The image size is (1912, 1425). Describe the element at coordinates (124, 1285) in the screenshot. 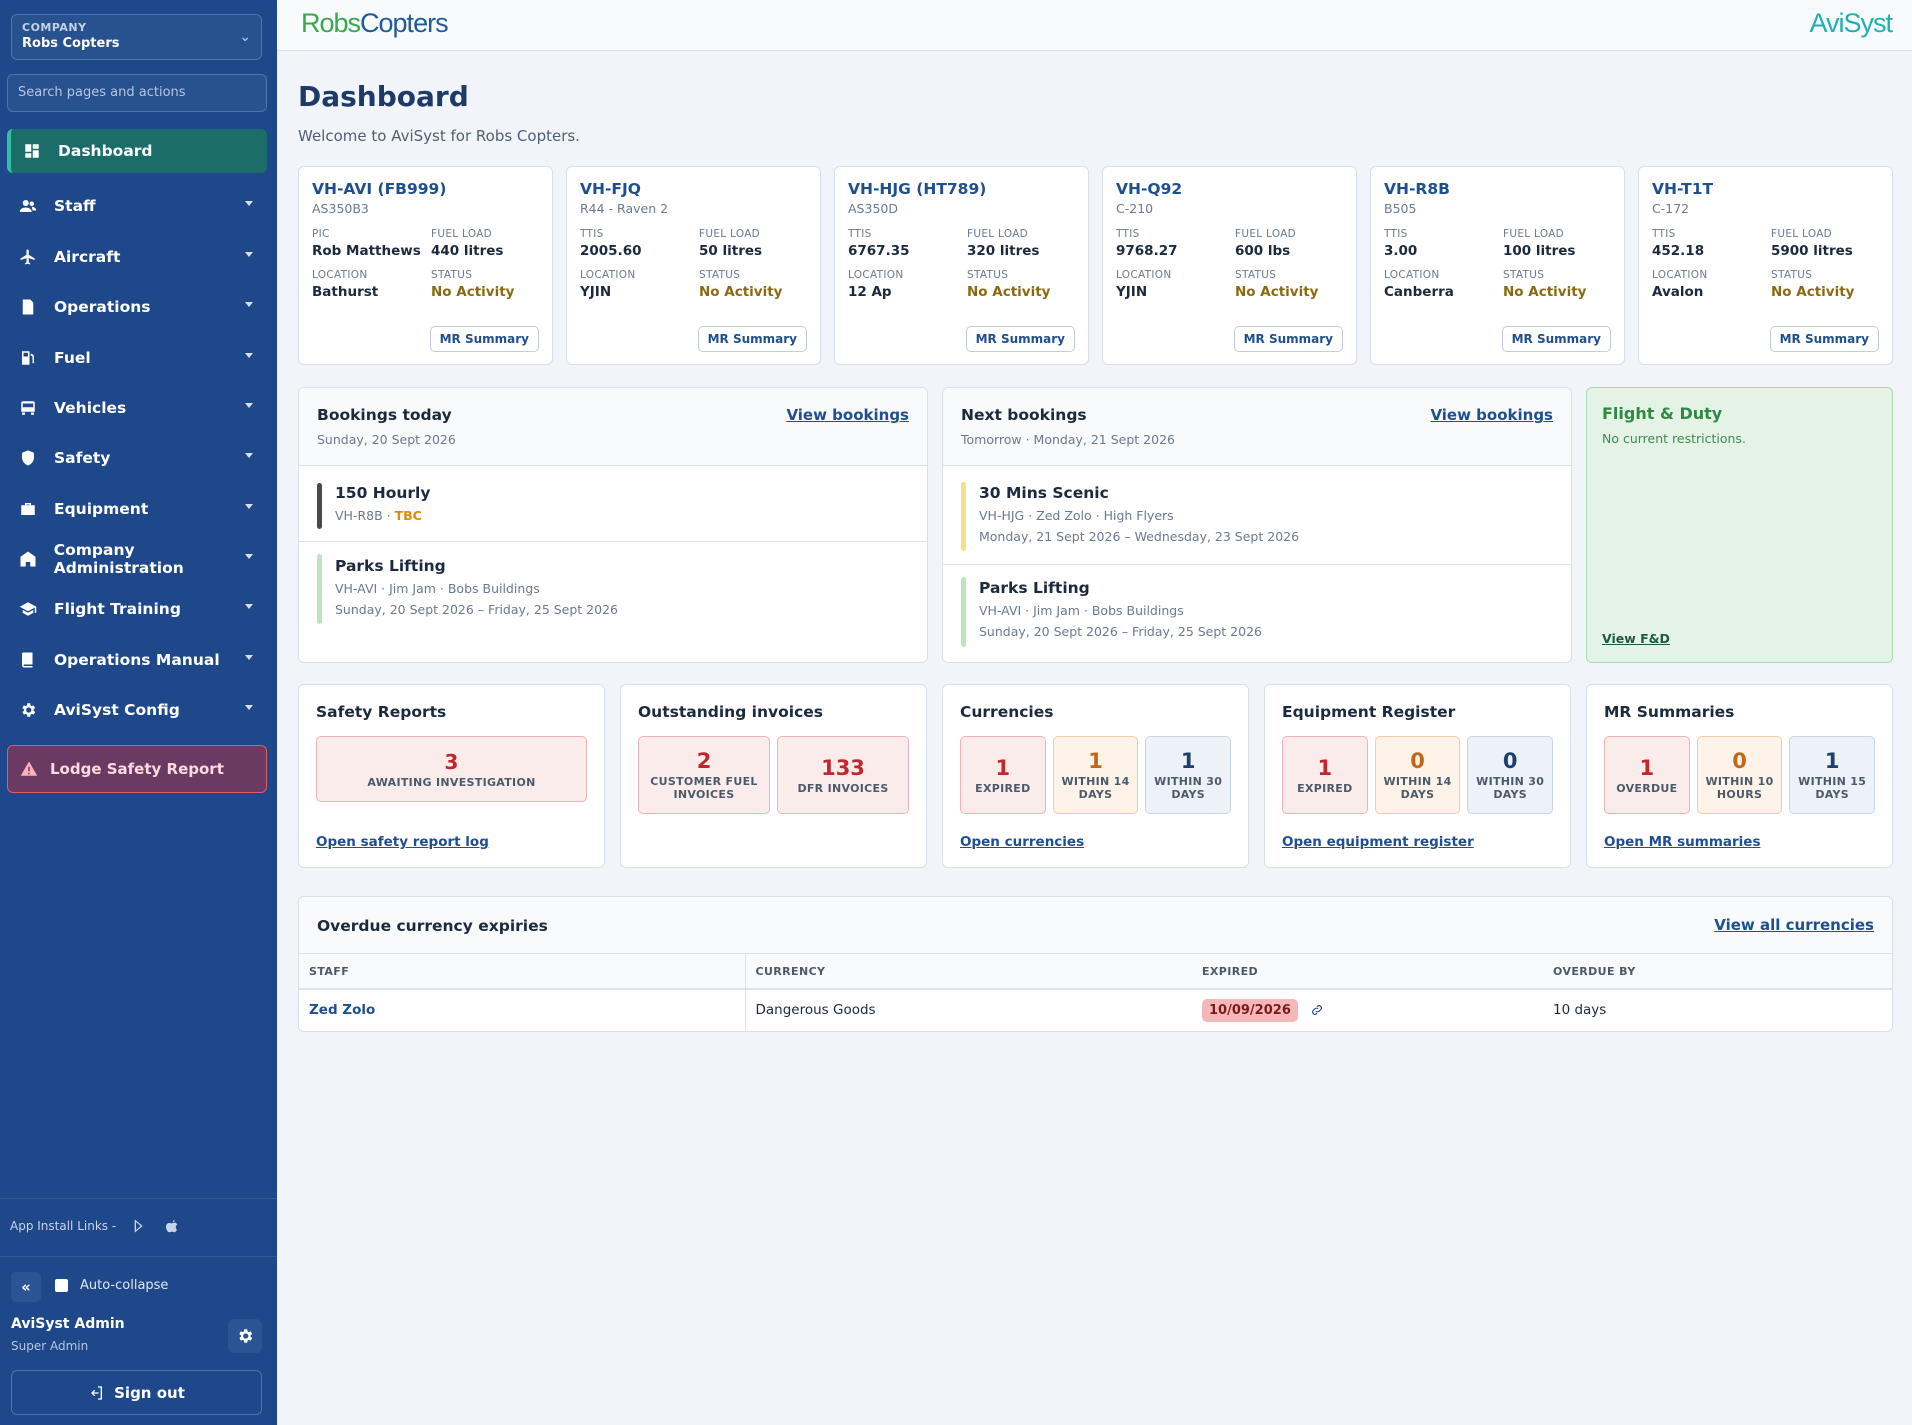

I see `autocollapse-label: Auto-collapse` at that location.